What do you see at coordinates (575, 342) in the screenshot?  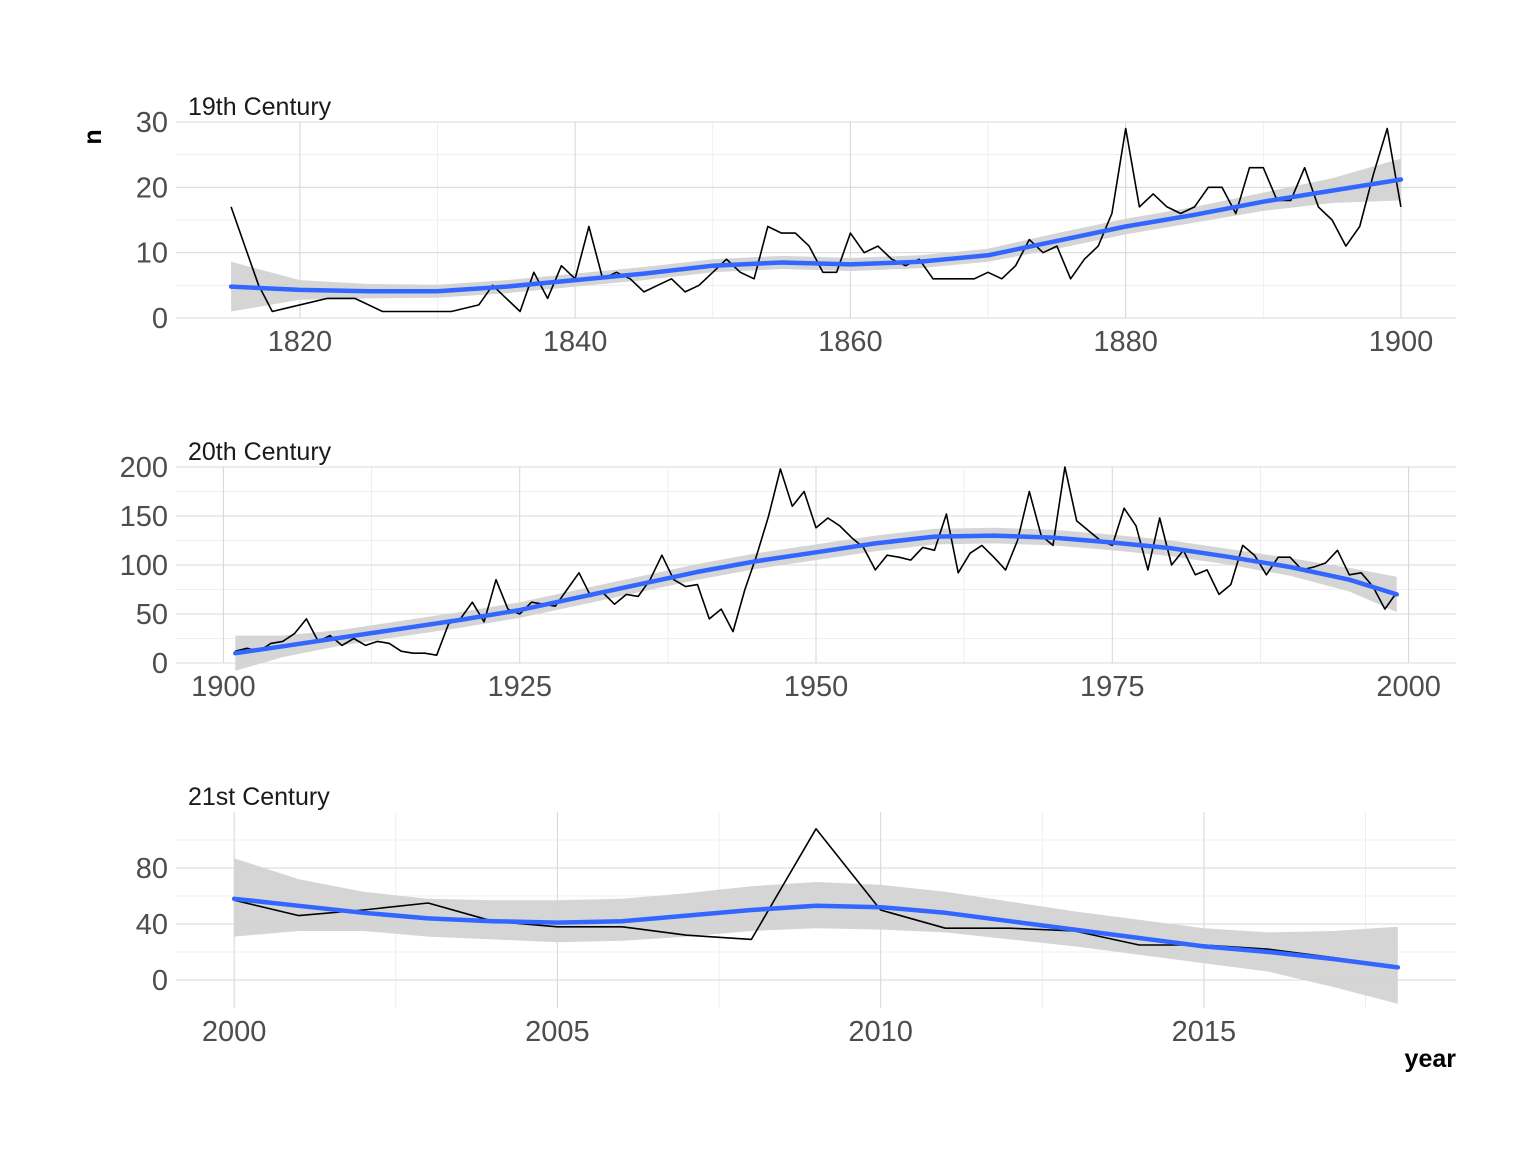 I see `x-tick-label: 1840` at bounding box center [575, 342].